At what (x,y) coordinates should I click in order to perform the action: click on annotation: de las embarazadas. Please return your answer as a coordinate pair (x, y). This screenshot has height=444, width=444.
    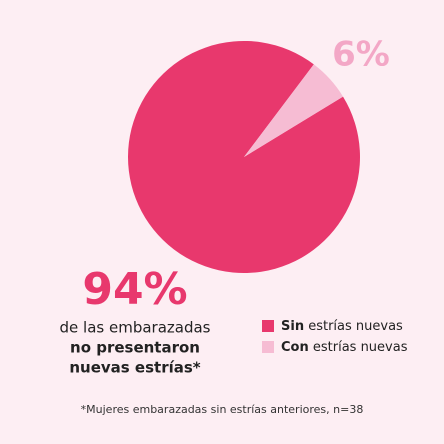
    Looking at the image, I should click on (135, 328).